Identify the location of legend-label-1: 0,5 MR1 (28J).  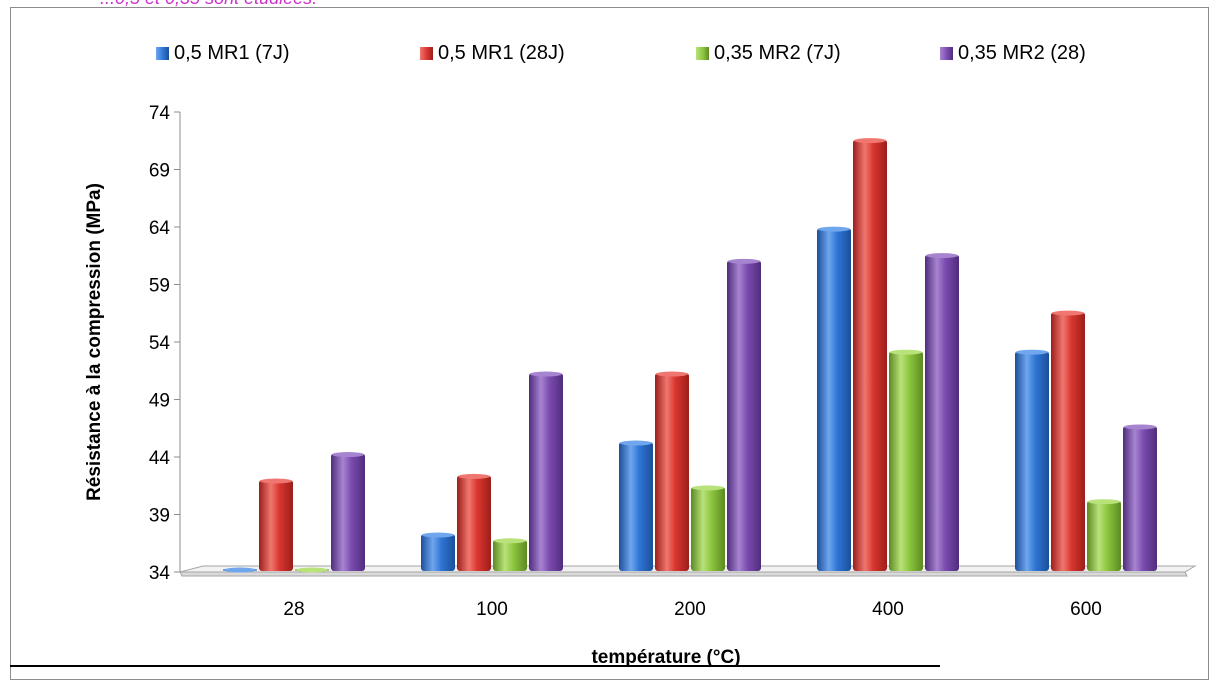
(501, 52).